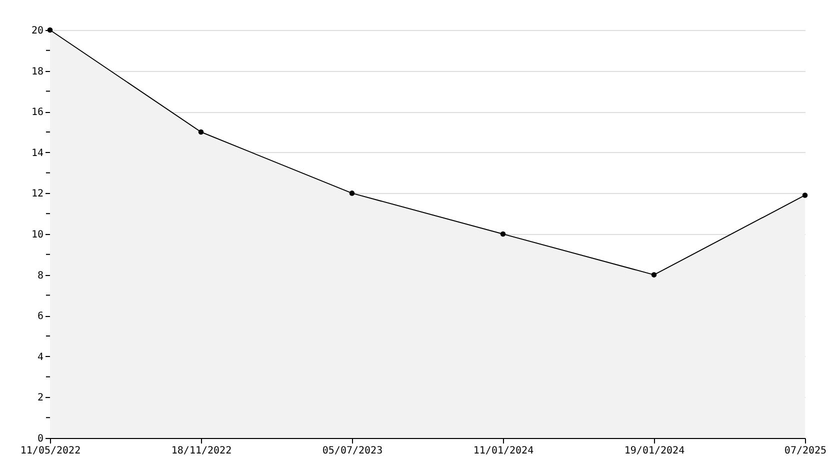 The width and height of the screenshot is (834, 468). I want to click on y-tick-label: 20, so click(37, 31).